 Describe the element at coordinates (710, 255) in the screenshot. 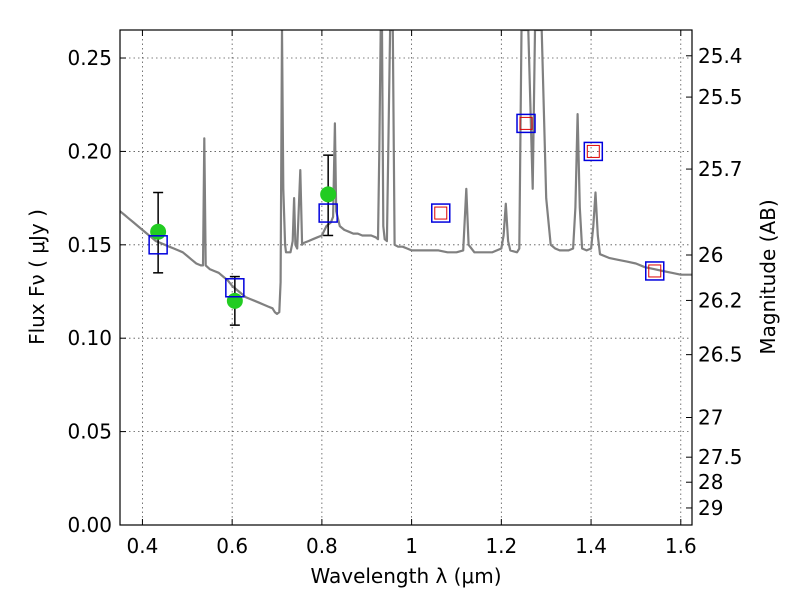

I see `y2-tick-label: 26` at that location.